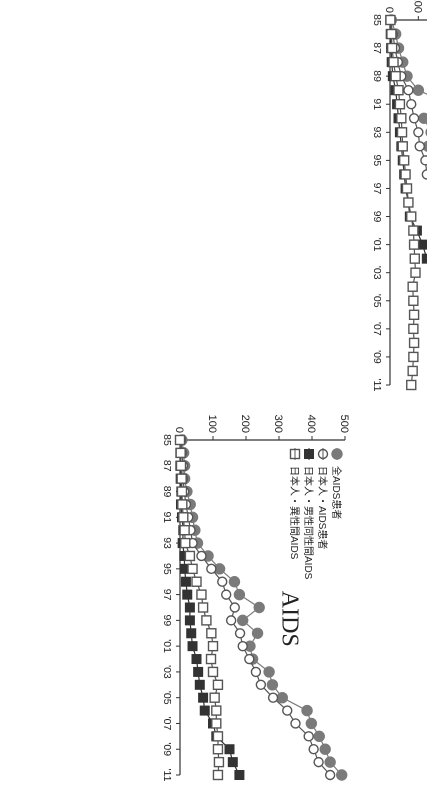  I want to click on x-tick-label: '05, so click(377, 301).